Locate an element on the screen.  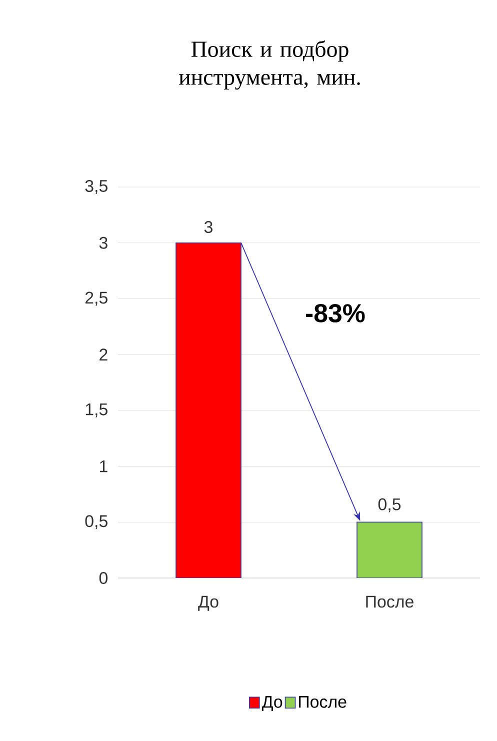
y-tick-label: 2,5 is located at coordinates (96, 299).